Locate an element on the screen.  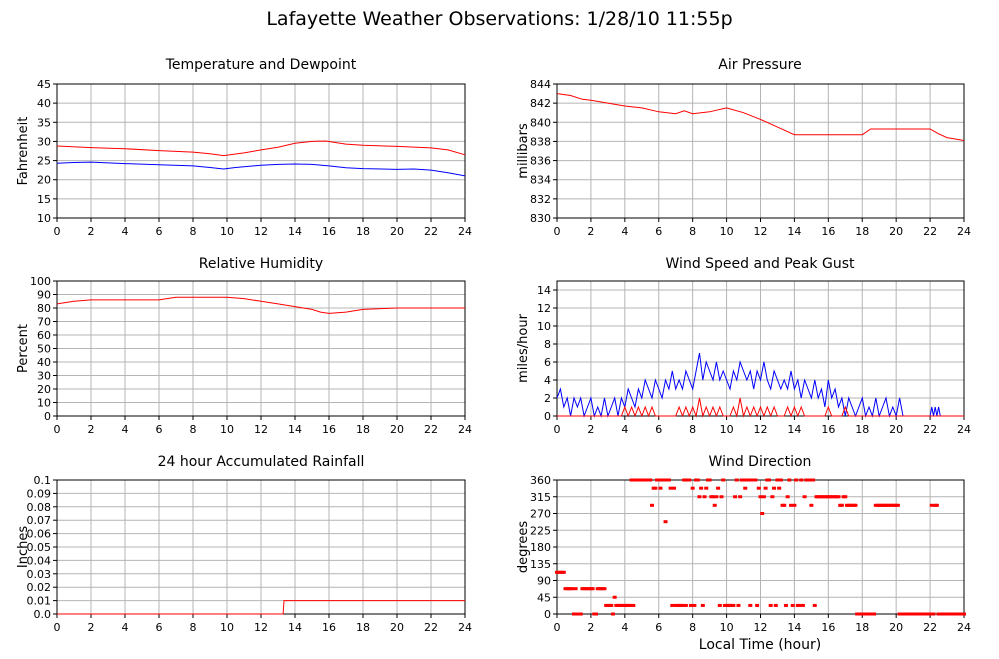
y-tick-label: 838 is located at coordinates (540, 141).